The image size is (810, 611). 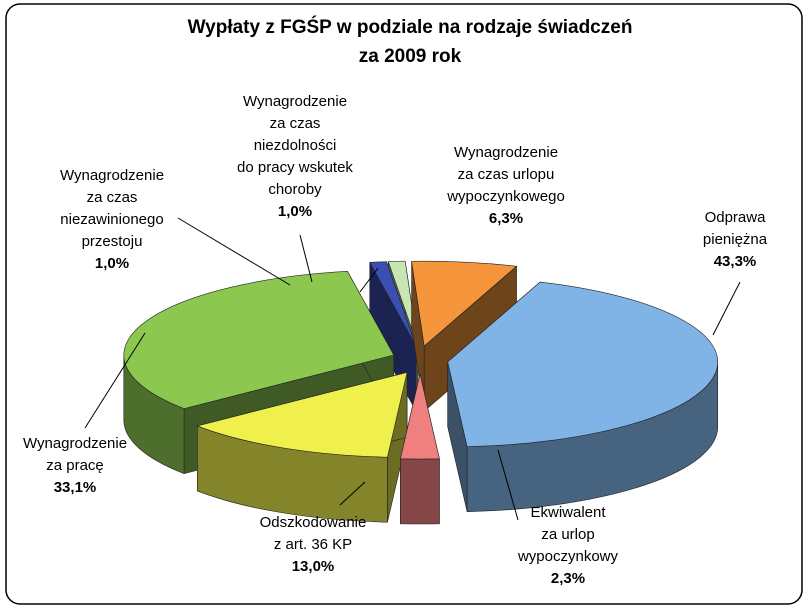 I want to click on slice-label: Odprawa, so click(x=736, y=217).